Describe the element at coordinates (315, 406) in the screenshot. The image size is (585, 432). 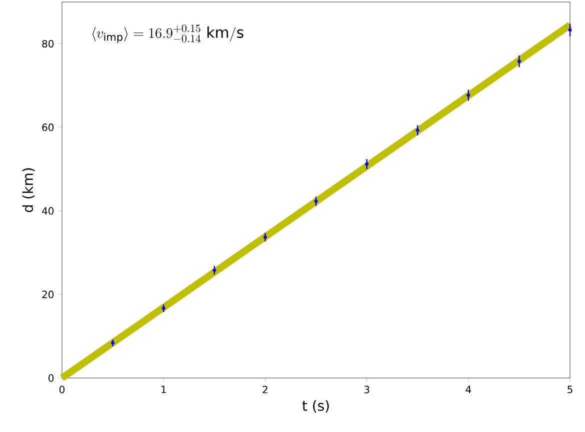
I see `x-axis-title: t (s)` at that location.